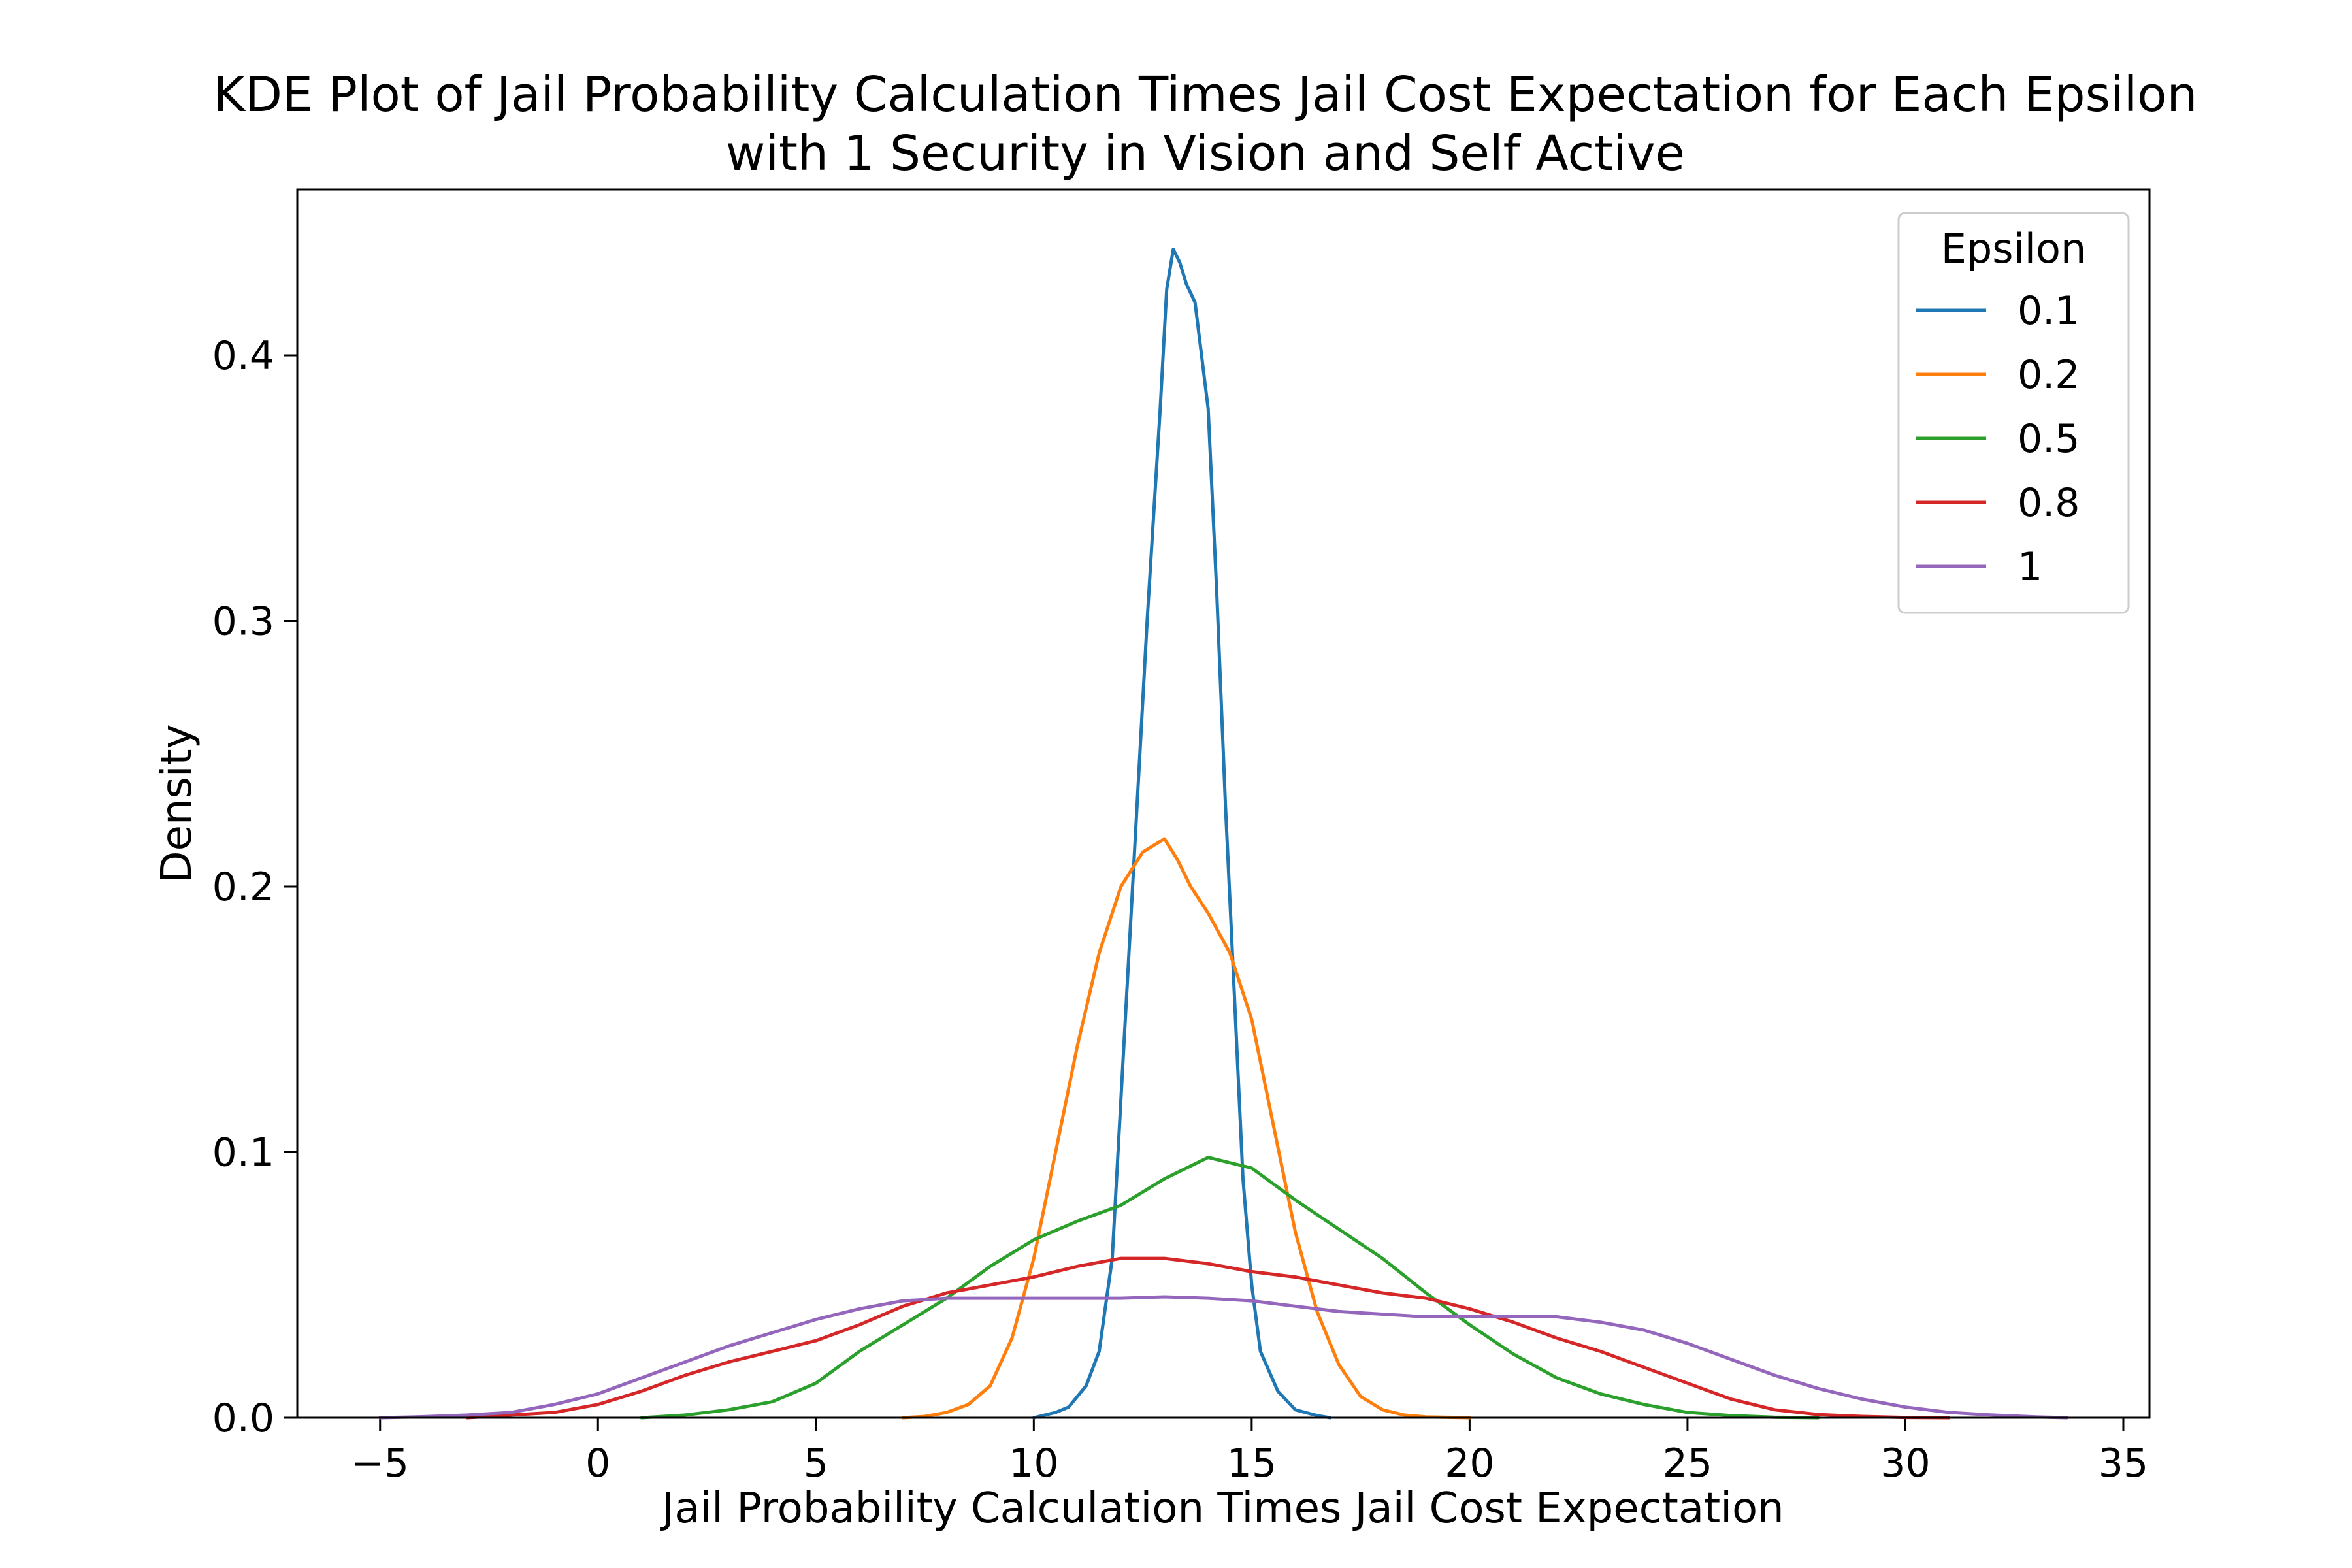 This screenshot has height=1568, width=2352. I want to click on legend-label: 0.8, so click(2048, 503).